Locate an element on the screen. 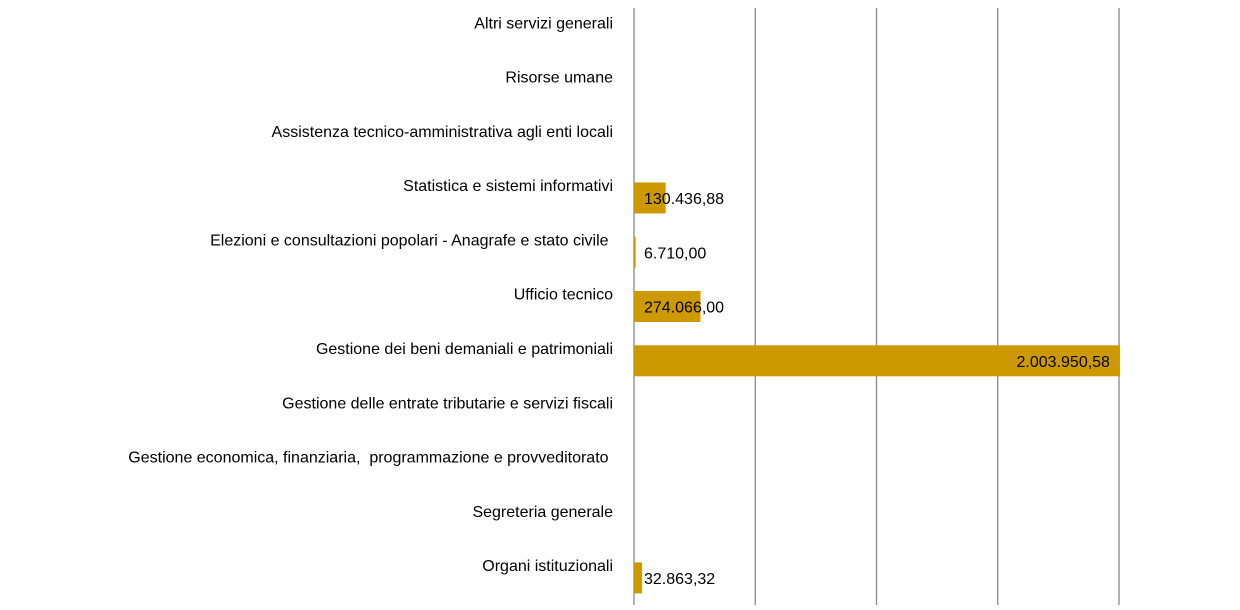 The height and width of the screenshot is (610, 1240). category-label: Ufficio tecnico is located at coordinates (563, 295).